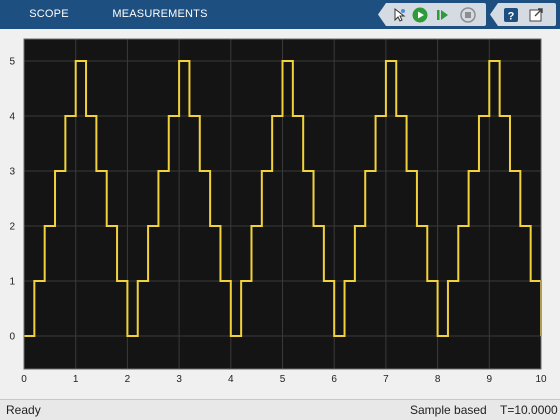  What do you see at coordinates (438, 379) in the screenshot?
I see `x-tick-label: 8` at bounding box center [438, 379].